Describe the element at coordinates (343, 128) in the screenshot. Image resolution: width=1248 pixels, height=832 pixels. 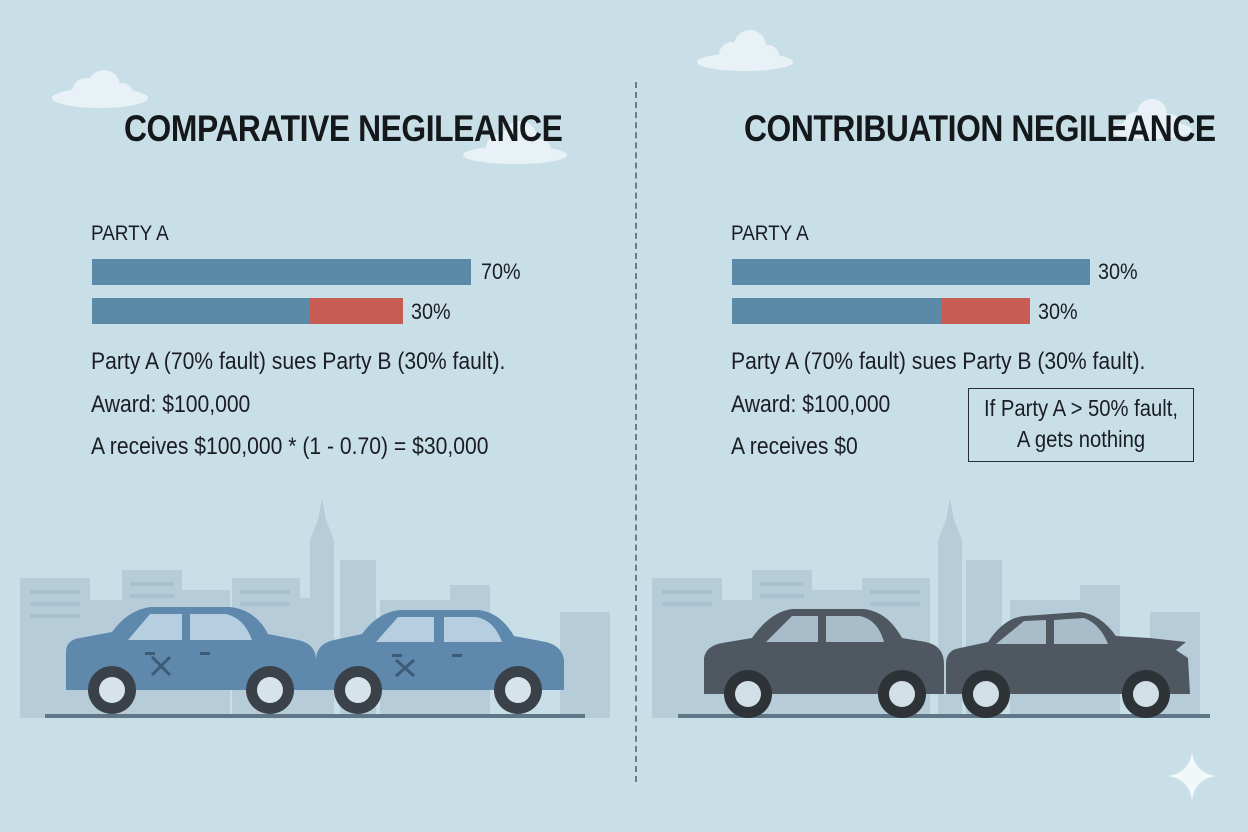
I see `panel-title: COMPARATIVE NEGILEANCE` at that location.